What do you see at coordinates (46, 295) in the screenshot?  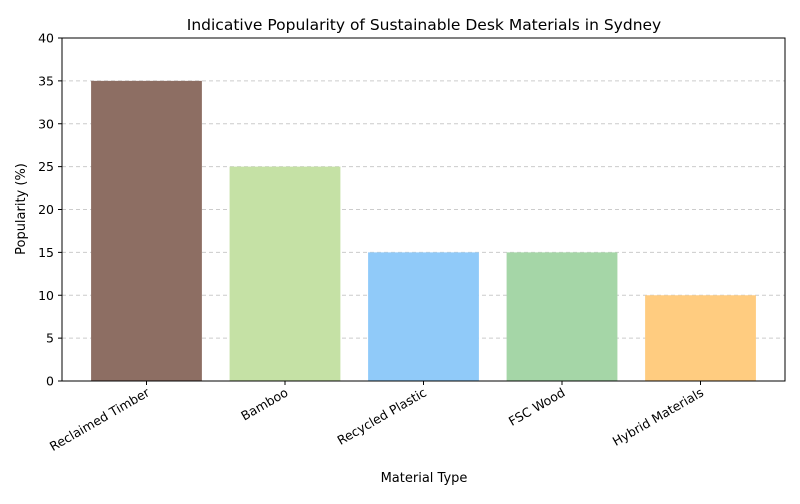 I see `y-tick-label: 10` at bounding box center [46, 295].